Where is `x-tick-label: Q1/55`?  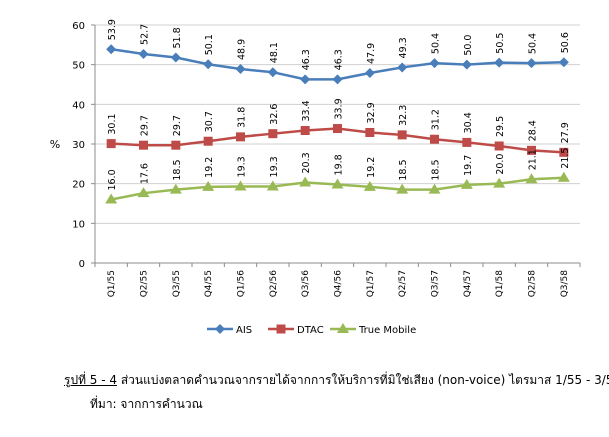
x-tick-label: Q1/55 is located at coordinates (112, 283).